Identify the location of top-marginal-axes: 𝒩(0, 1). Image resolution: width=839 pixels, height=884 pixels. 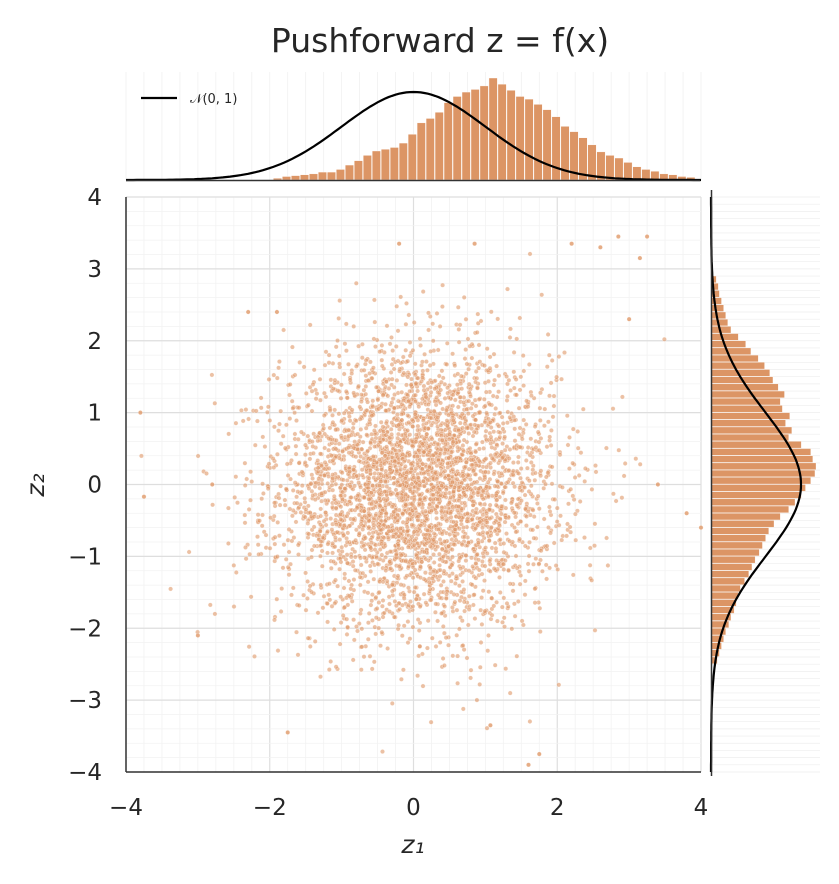
(413, 127).